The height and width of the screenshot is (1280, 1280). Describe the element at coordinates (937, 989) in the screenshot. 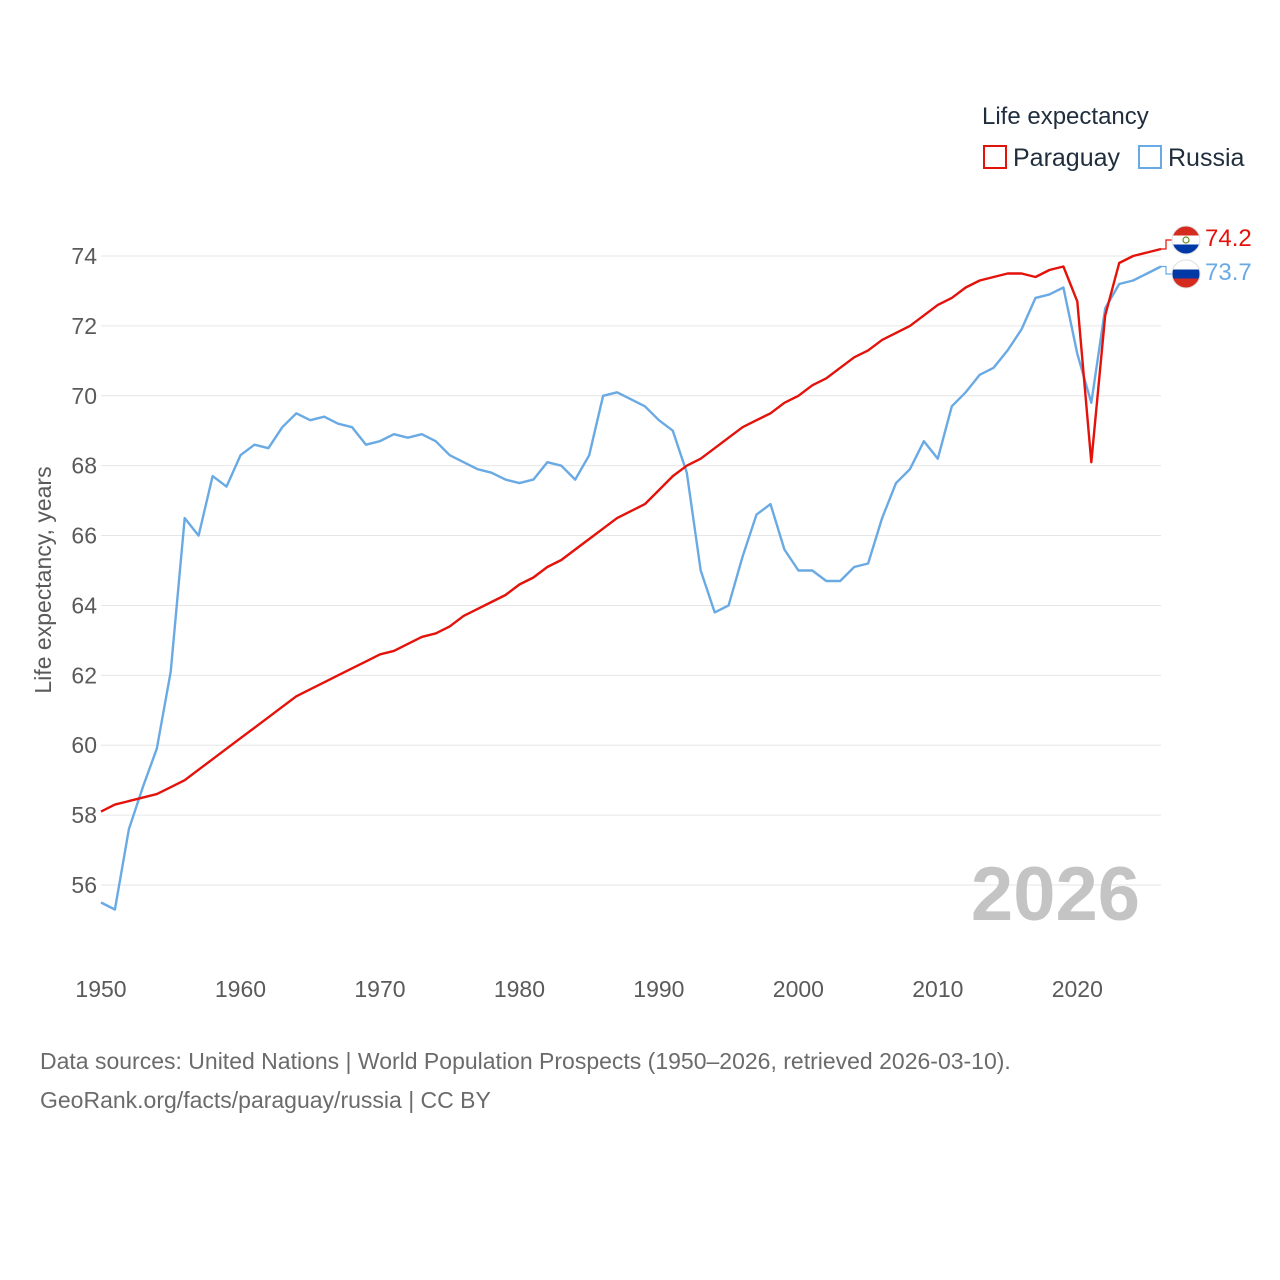

I see `x-tick-label: 2010` at that location.